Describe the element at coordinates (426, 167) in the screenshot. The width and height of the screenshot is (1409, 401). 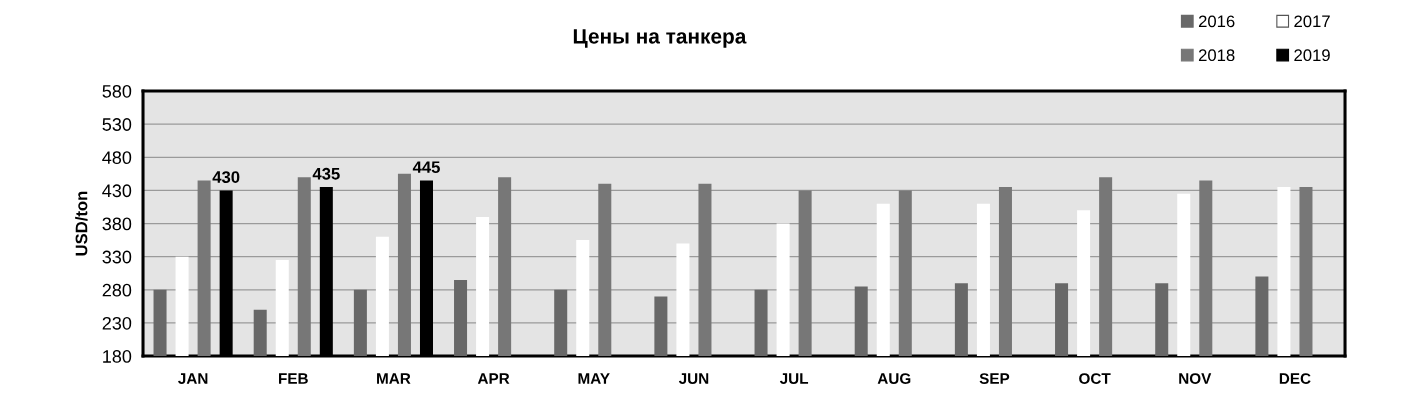
I see `data-label: 445` at that location.